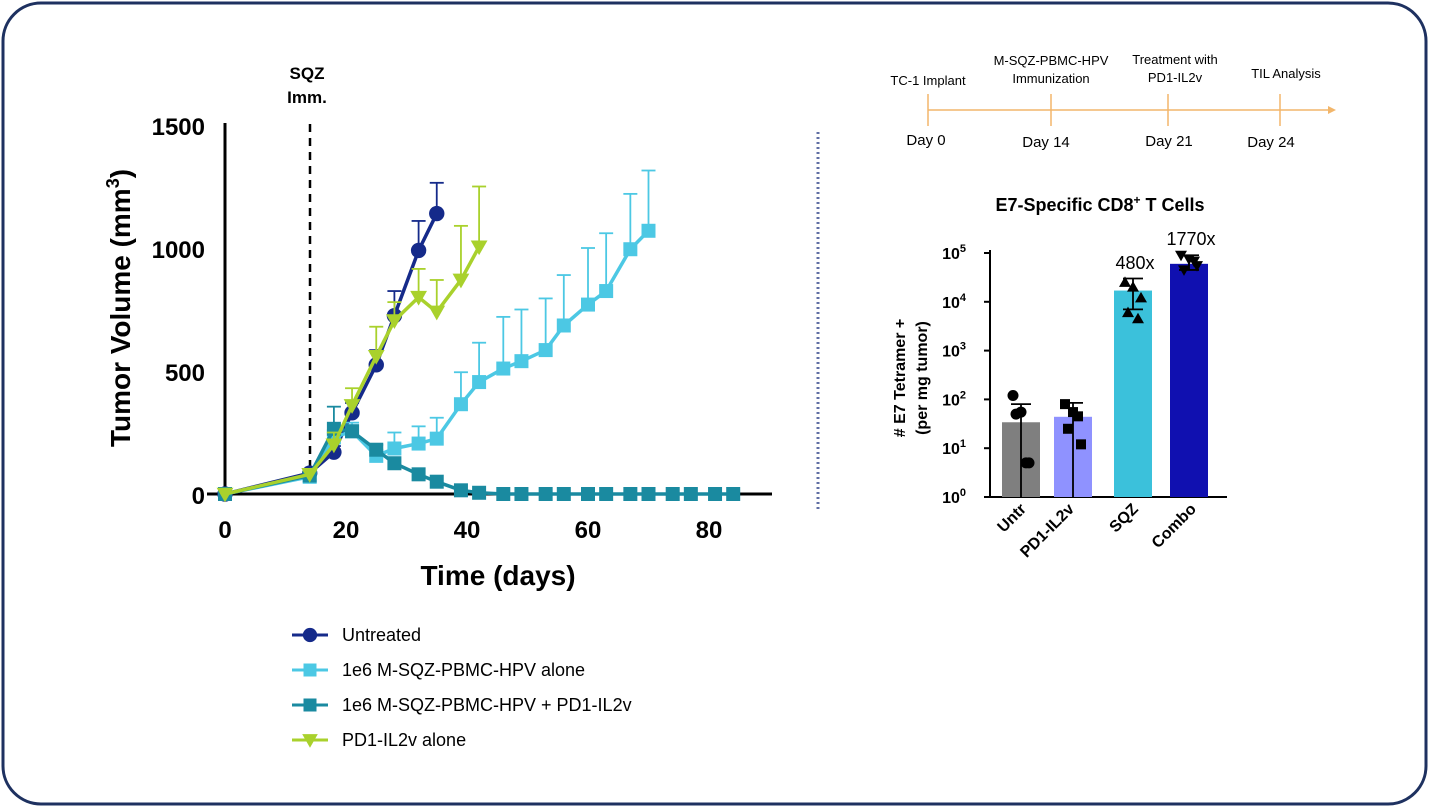 This screenshot has width=1429, height=812. What do you see at coordinates (966, 375) in the screenshot?
I see `bar-y-ticks: 10⁰ 10¹ 10² 10³ 10⁴ 10⁵` at bounding box center [966, 375].